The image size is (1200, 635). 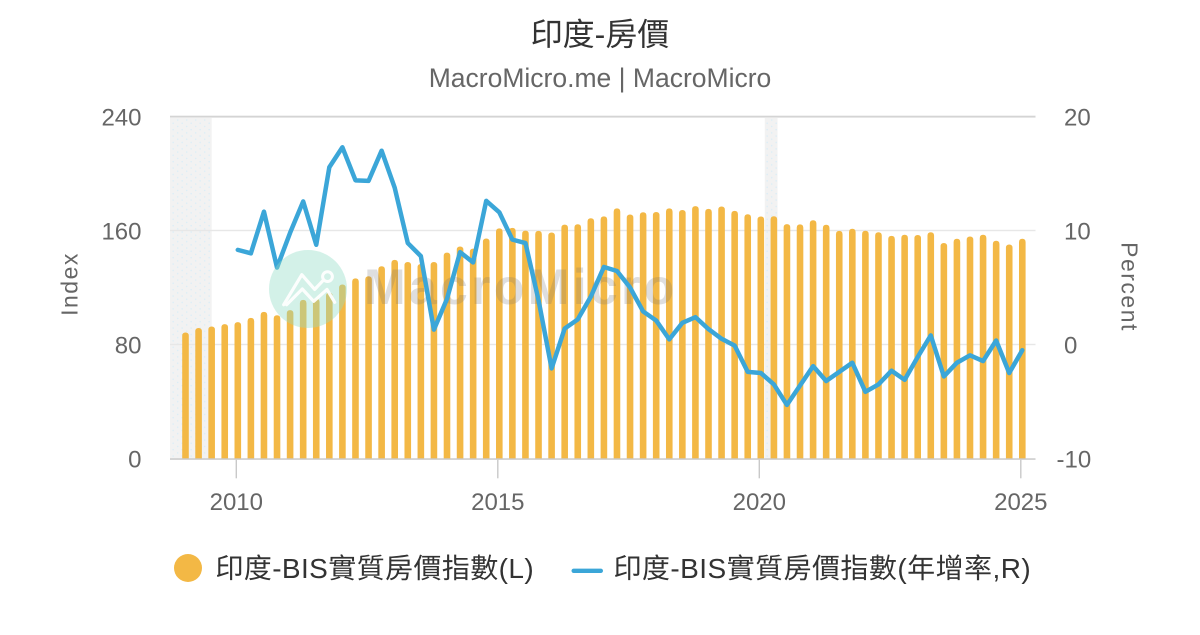 I want to click on svg-text: -10, so click(x=1074, y=460).